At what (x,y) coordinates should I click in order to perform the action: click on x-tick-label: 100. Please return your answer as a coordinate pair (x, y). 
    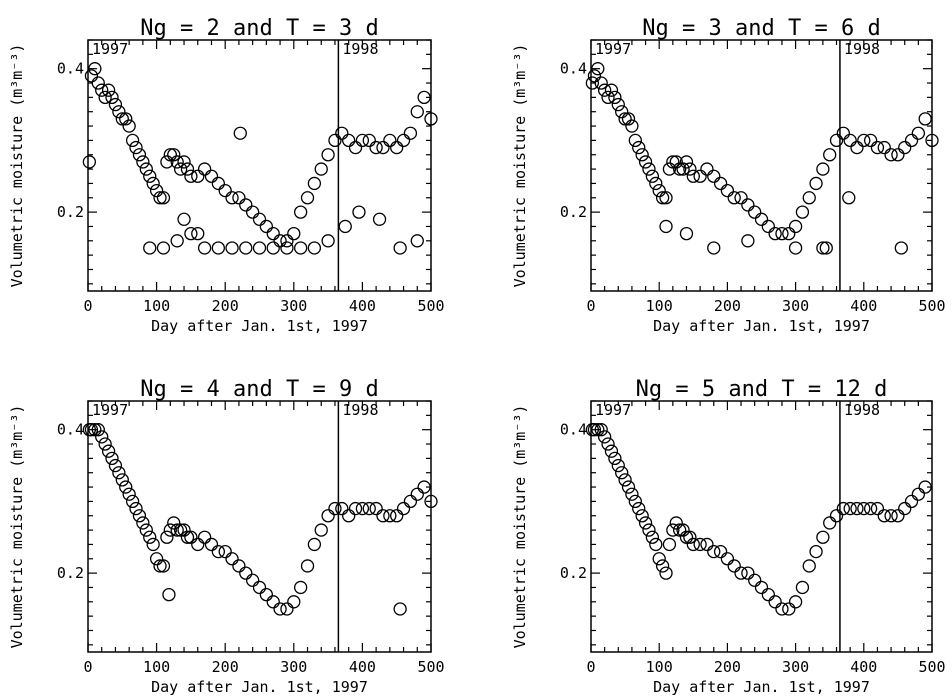
    Looking at the image, I should click on (156, 306).